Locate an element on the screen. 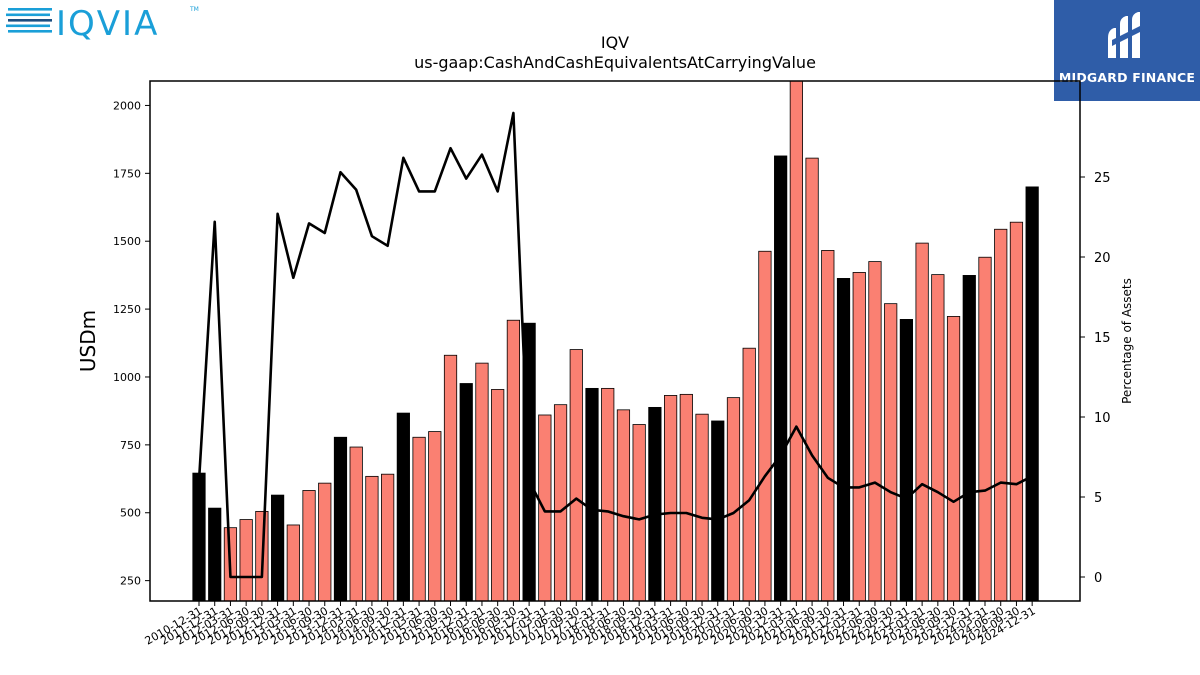  midgard-finance-logo: MIDGARD FINANCE is located at coordinates (1127, 50).